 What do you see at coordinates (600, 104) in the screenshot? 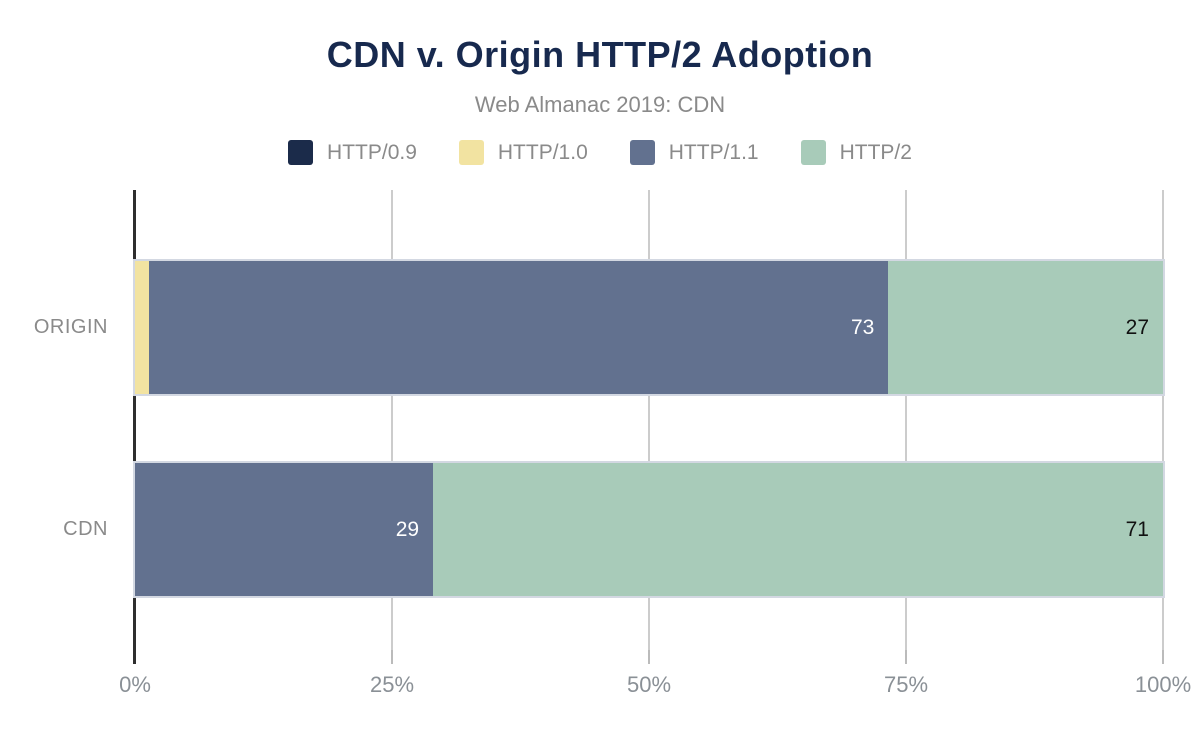
I see `chart-subtitle: Web Almanac 2019: CDN` at bounding box center [600, 104].